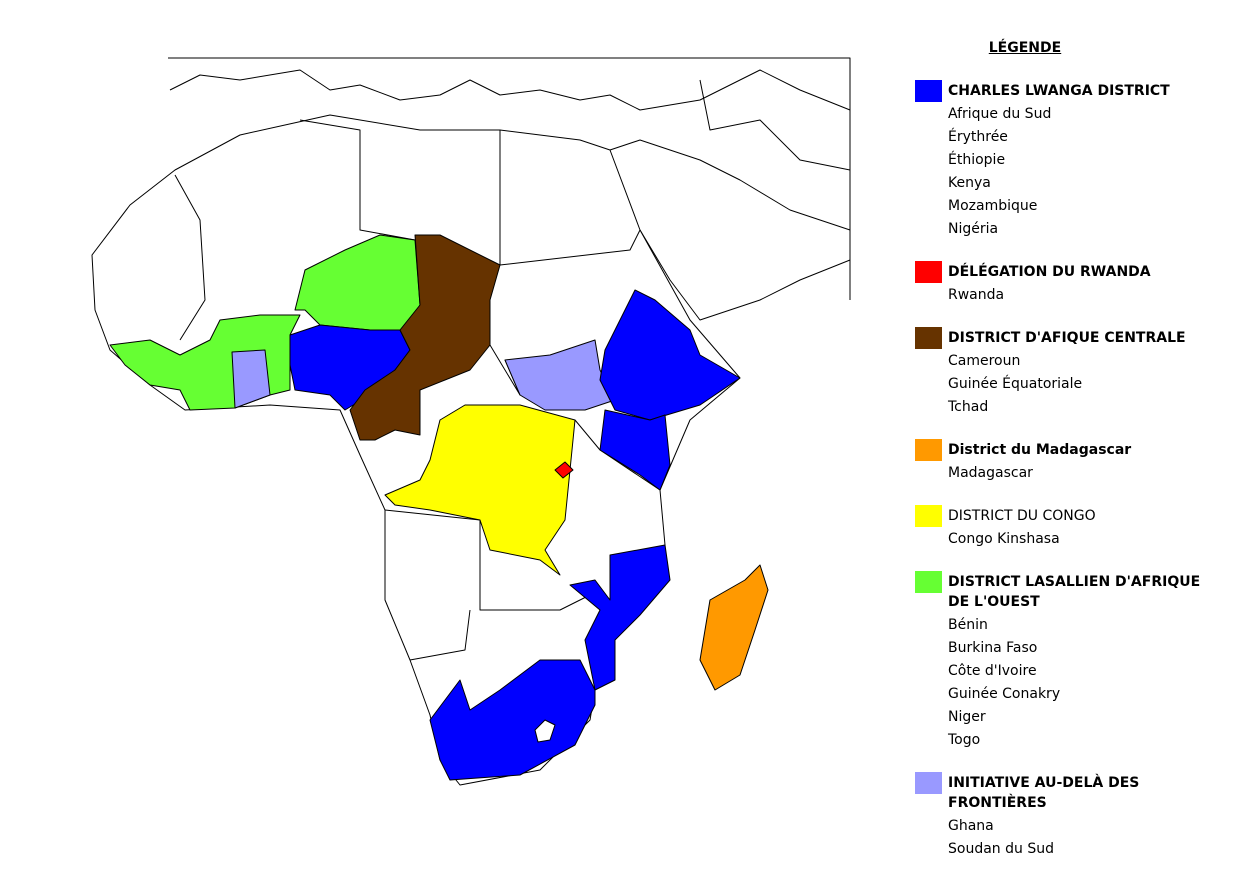 The height and width of the screenshot is (881, 1249). What do you see at coordinates (510, 90) in the screenshot?
I see `europe-coast` at bounding box center [510, 90].